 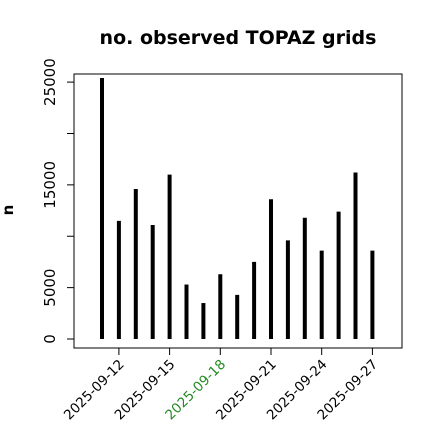 What do you see at coordinates (50, 185) in the screenshot?
I see `y-tick-label-15000: 15000` at bounding box center [50, 185].